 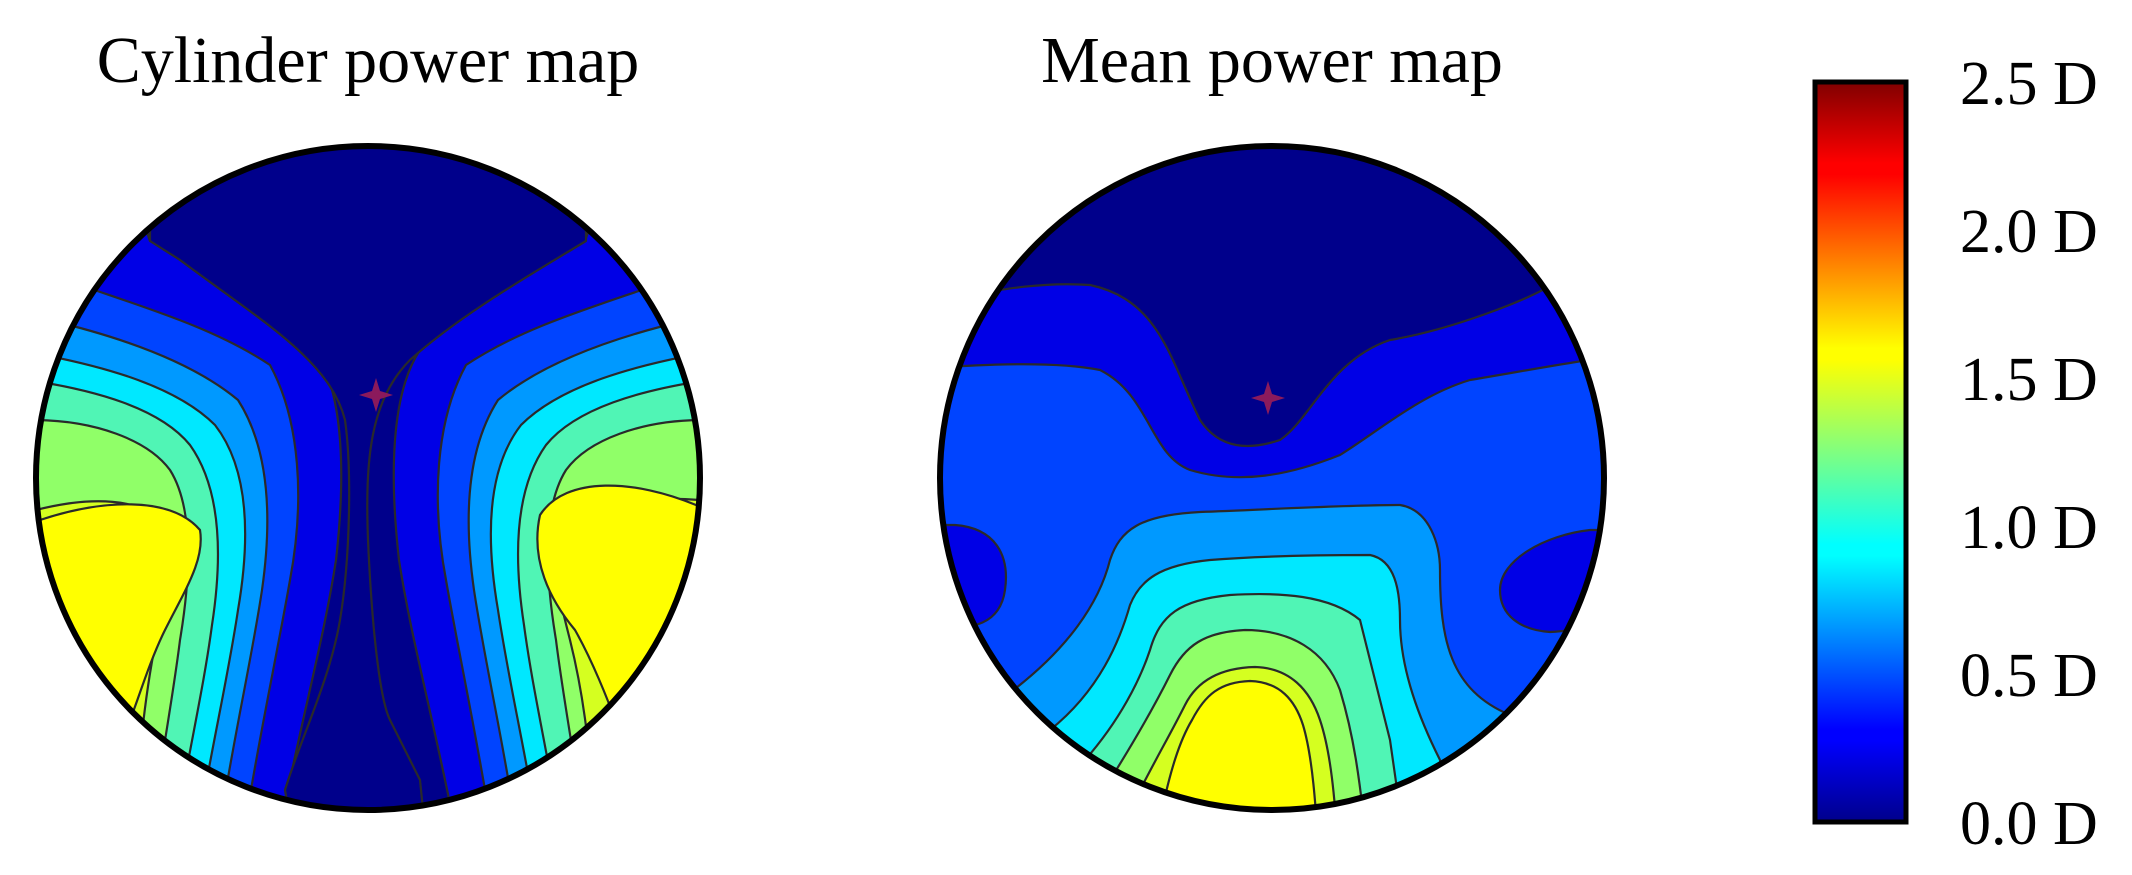 I want to click on mean-band-right-pocket, so click(x=1551, y=581).